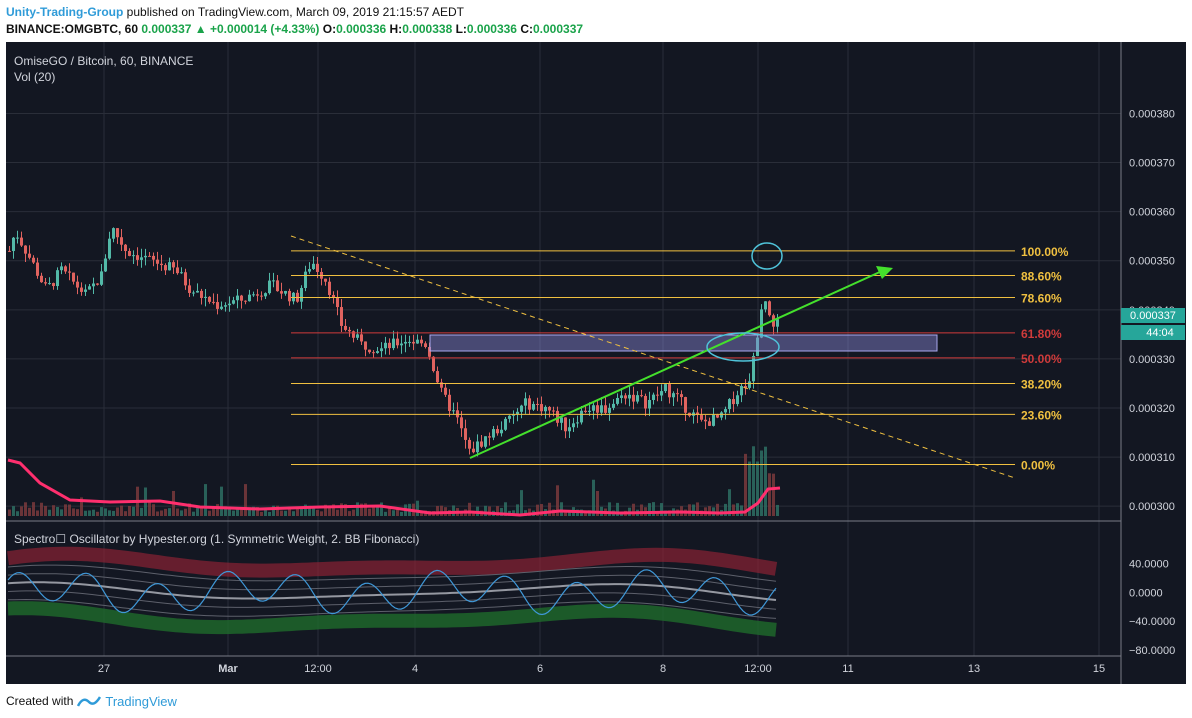 Image resolution: width=1192 pixels, height=718 pixels. What do you see at coordinates (601, 669) in the screenshot?
I see `time-axis: 27 Mar 12:00 4 6 8 12:00 11 13 15` at bounding box center [601, 669].